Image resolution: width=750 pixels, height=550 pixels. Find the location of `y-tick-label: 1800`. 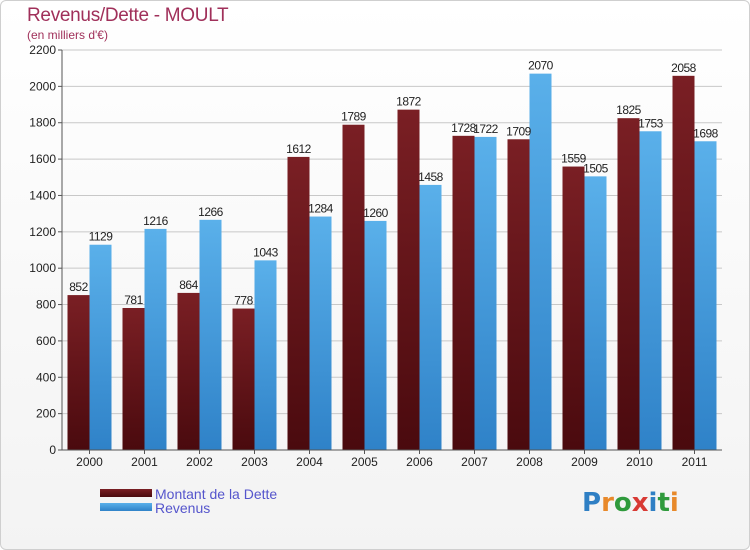

y-tick-label: 1800 is located at coordinates (42, 123).